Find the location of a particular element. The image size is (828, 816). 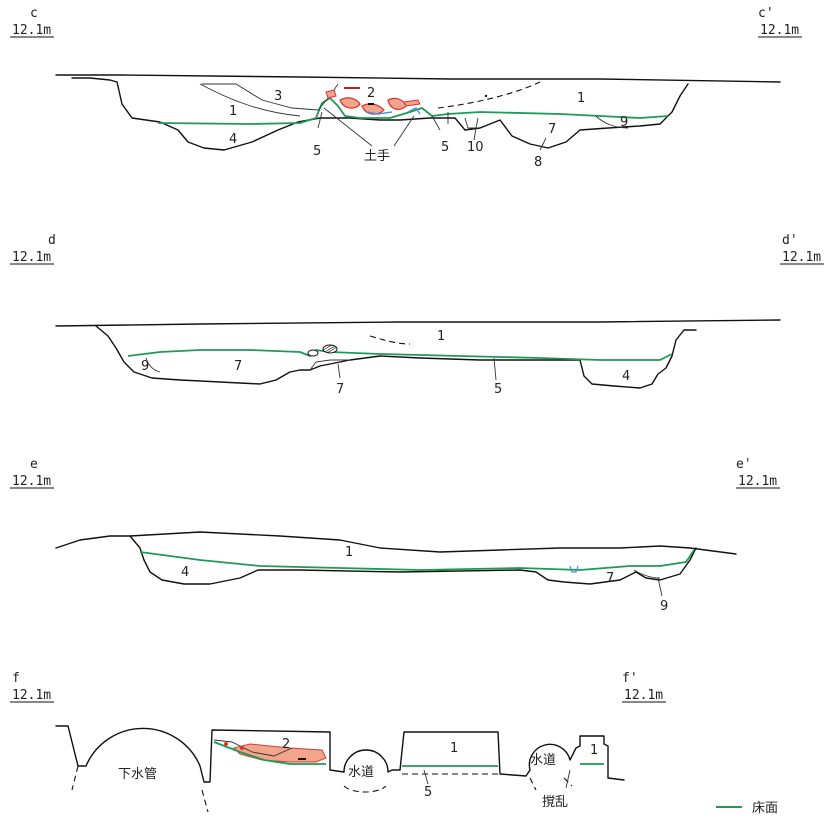

section-e-right-elevation: 12.1m is located at coordinates (757, 481).